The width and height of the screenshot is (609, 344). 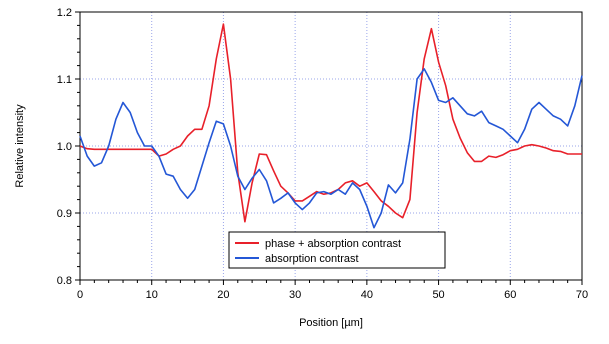 What do you see at coordinates (64, 214) in the screenshot?
I see `y-tick-label: 0.9` at bounding box center [64, 214].